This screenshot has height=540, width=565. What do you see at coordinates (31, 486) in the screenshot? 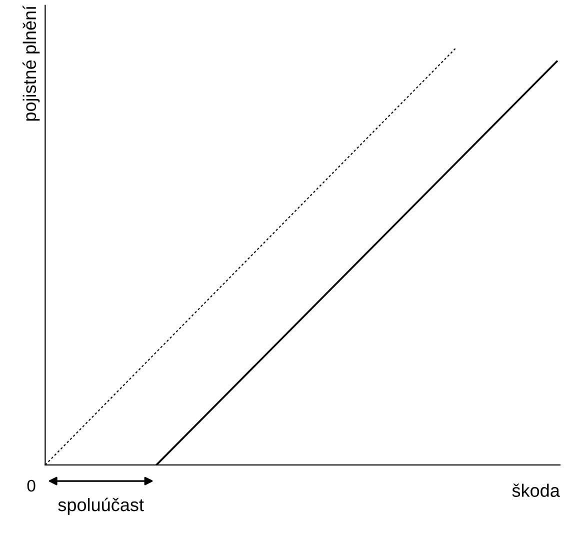
I see `text: 0` at bounding box center [31, 486].